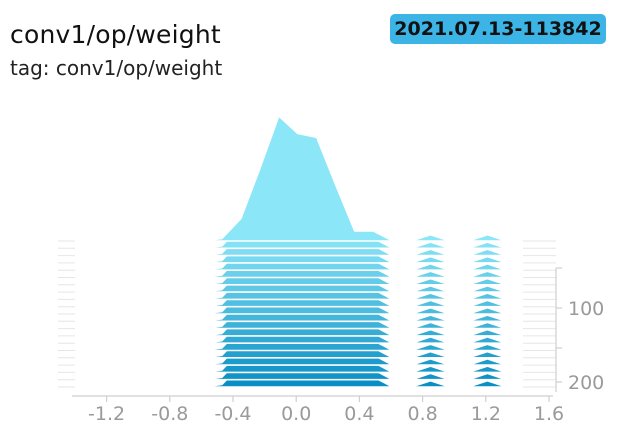  I want to click on x-tick-label: -1.2, so click(106, 414).